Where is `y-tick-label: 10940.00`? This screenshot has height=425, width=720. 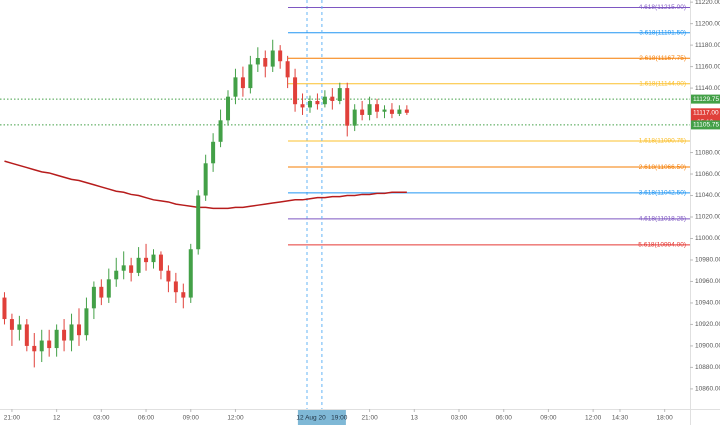
y-tick-label: 10940.00 is located at coordinates (707, 303).